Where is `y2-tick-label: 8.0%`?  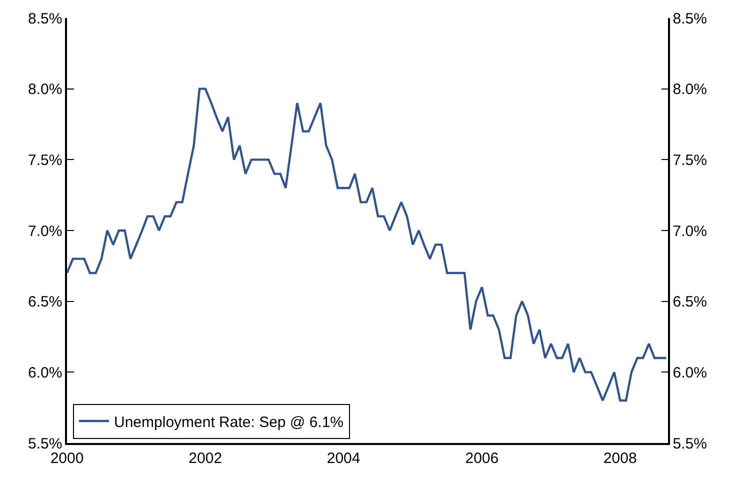
y2-tick-label: 8.0% is located at coordinates (689, 89).